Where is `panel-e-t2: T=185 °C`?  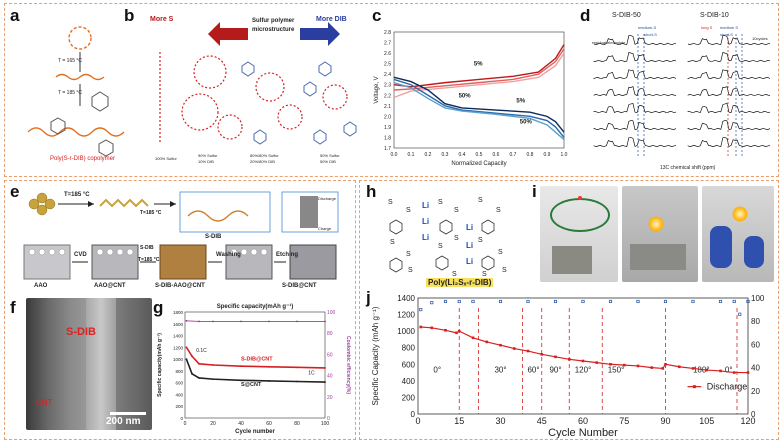 panel-e-t2: T=185 °C is located at coordinates (151, 213).